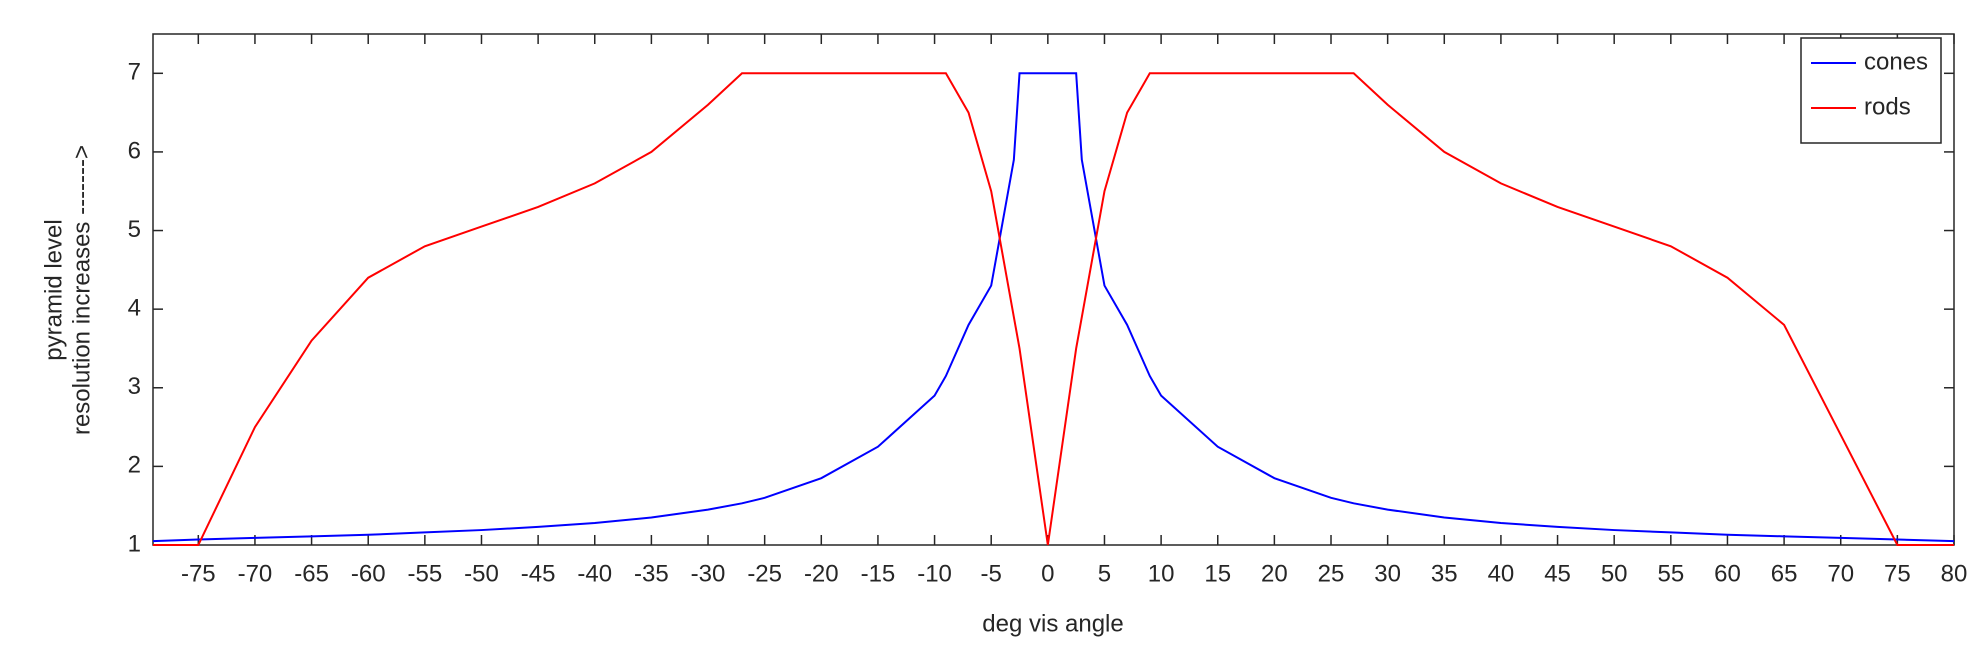 The width and height of the screenshot is (1986, 672). I want to click on y-tick-label: 6, so click(134, 150).